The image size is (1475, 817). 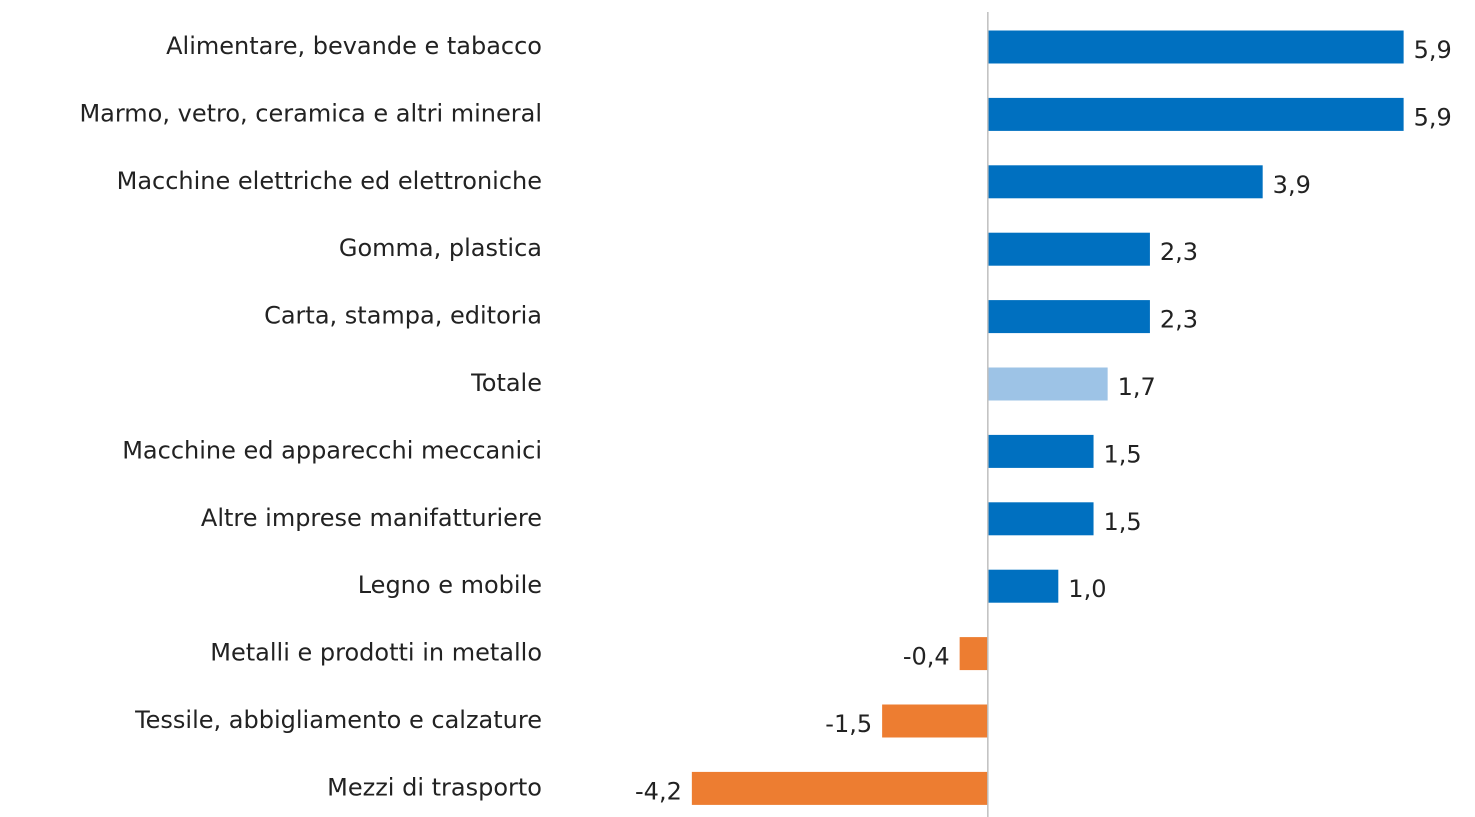 I want to click on category-label: Legno e mobile, so click(x=450, y=585).